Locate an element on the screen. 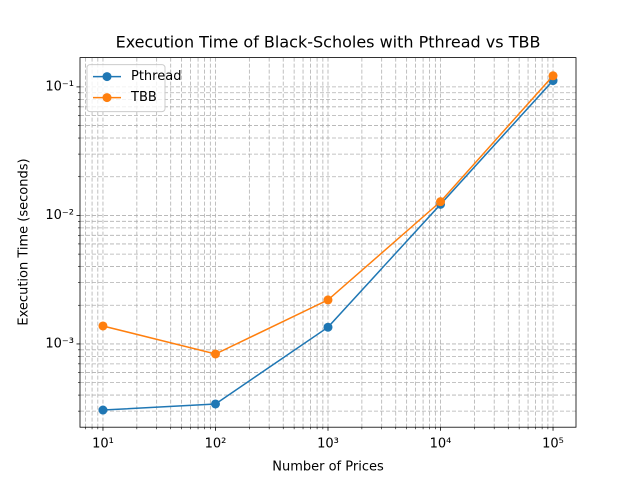  x-tick-label: 10² is located at coordinates (216, 444).